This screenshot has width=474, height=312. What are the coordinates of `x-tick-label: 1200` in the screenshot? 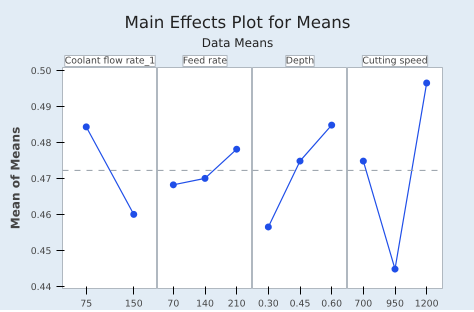 It's located at (426, 304).